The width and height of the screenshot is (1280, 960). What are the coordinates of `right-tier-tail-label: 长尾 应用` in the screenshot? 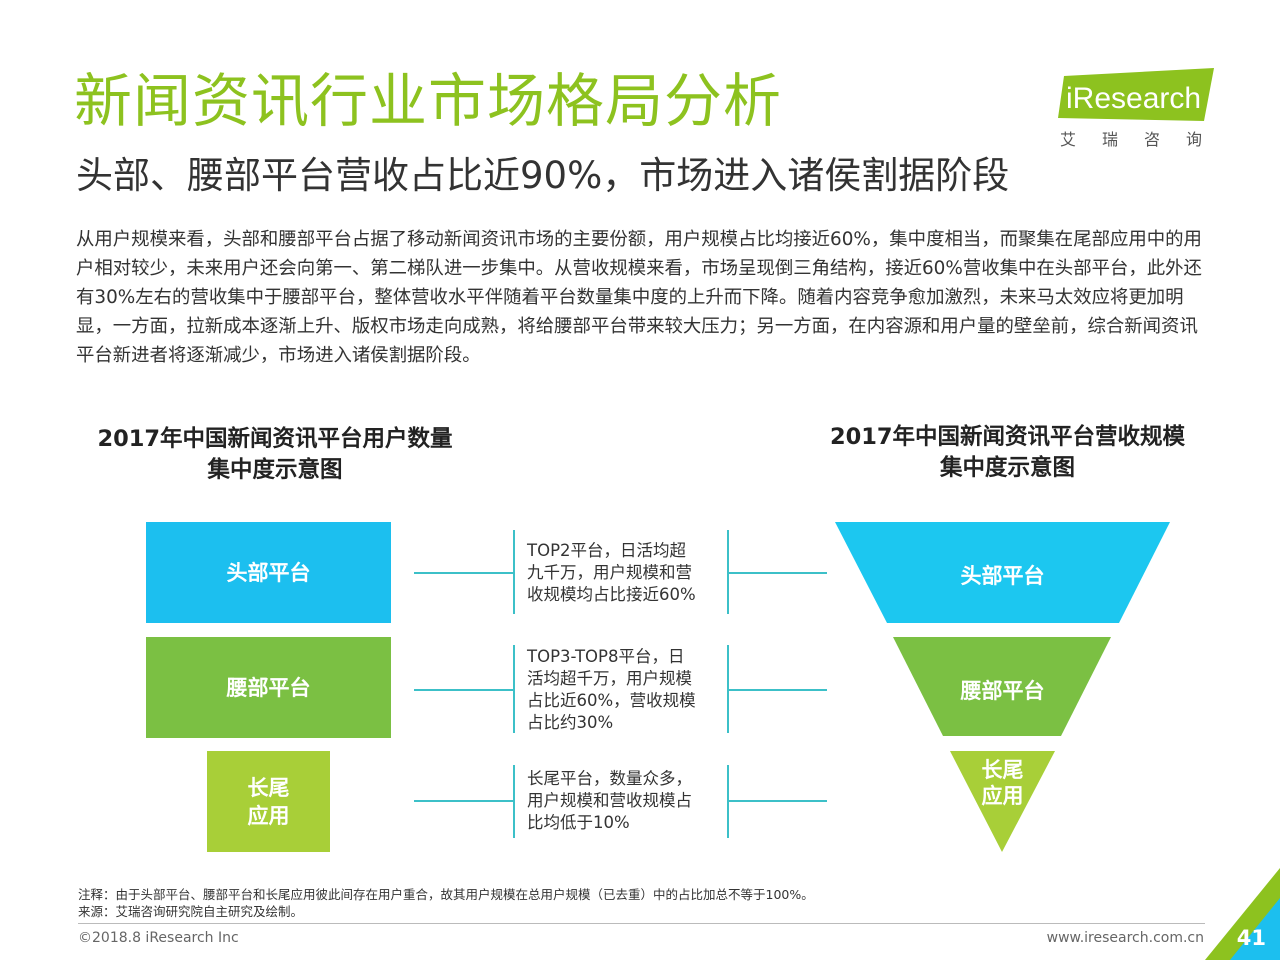 It's located at (1002, 783).